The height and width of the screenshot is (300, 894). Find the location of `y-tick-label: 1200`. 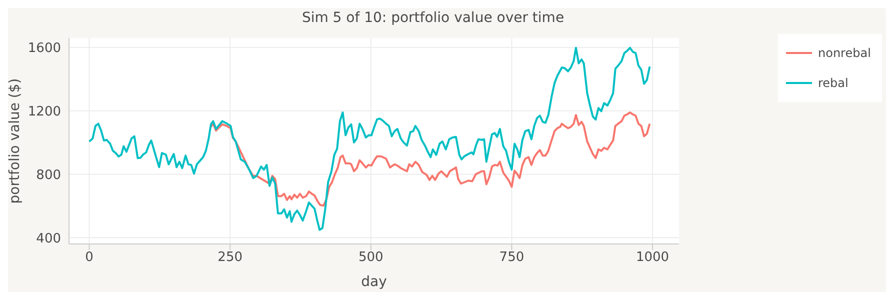

y-tick-label: 1200 is located at coordinates (44, 112).